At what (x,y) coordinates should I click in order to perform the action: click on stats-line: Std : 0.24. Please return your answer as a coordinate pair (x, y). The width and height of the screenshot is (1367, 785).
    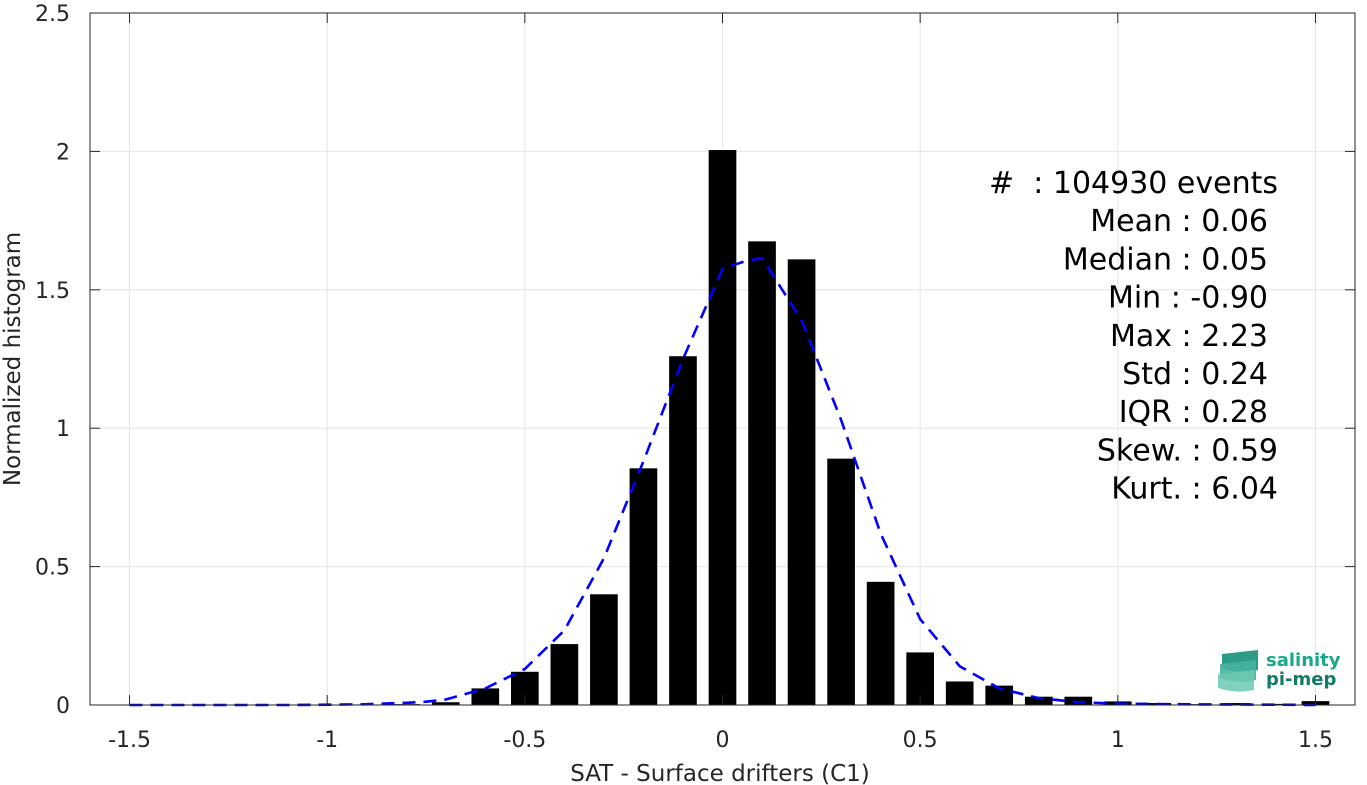
    Looking at the image, I should click on (1195, 374).